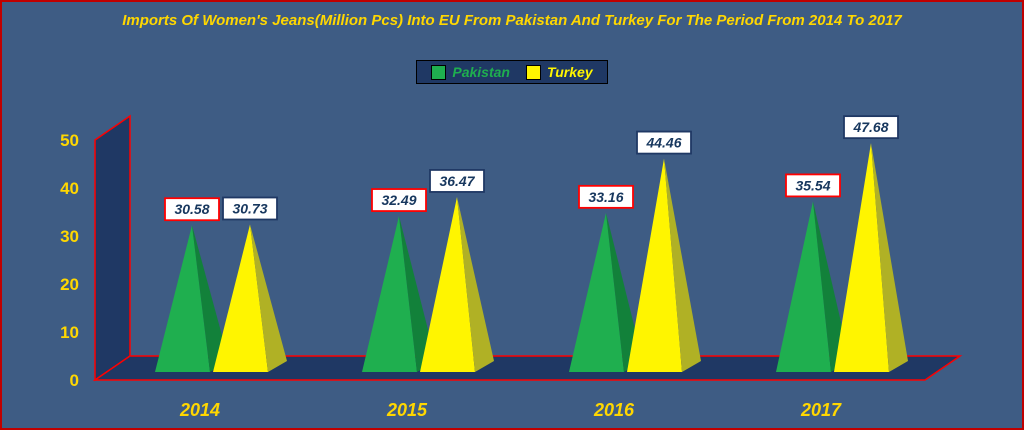 The width and height of the screenshot is (1024, 430). What do you see at coordinates (527, 368) in the screenshot?
I see `floor` at bounding box center [527, 368].